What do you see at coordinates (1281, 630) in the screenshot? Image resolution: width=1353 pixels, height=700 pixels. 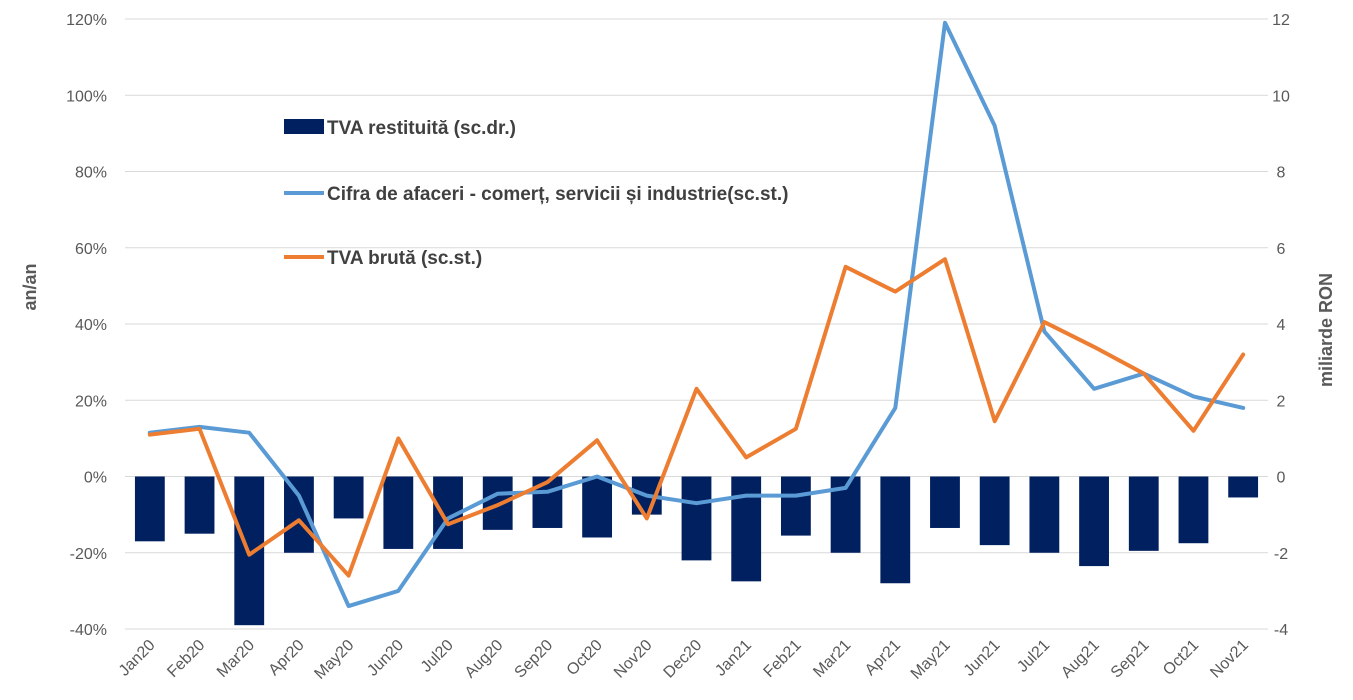 I see `y-right-tick-label: -4` at bounding box center [1281, 630].